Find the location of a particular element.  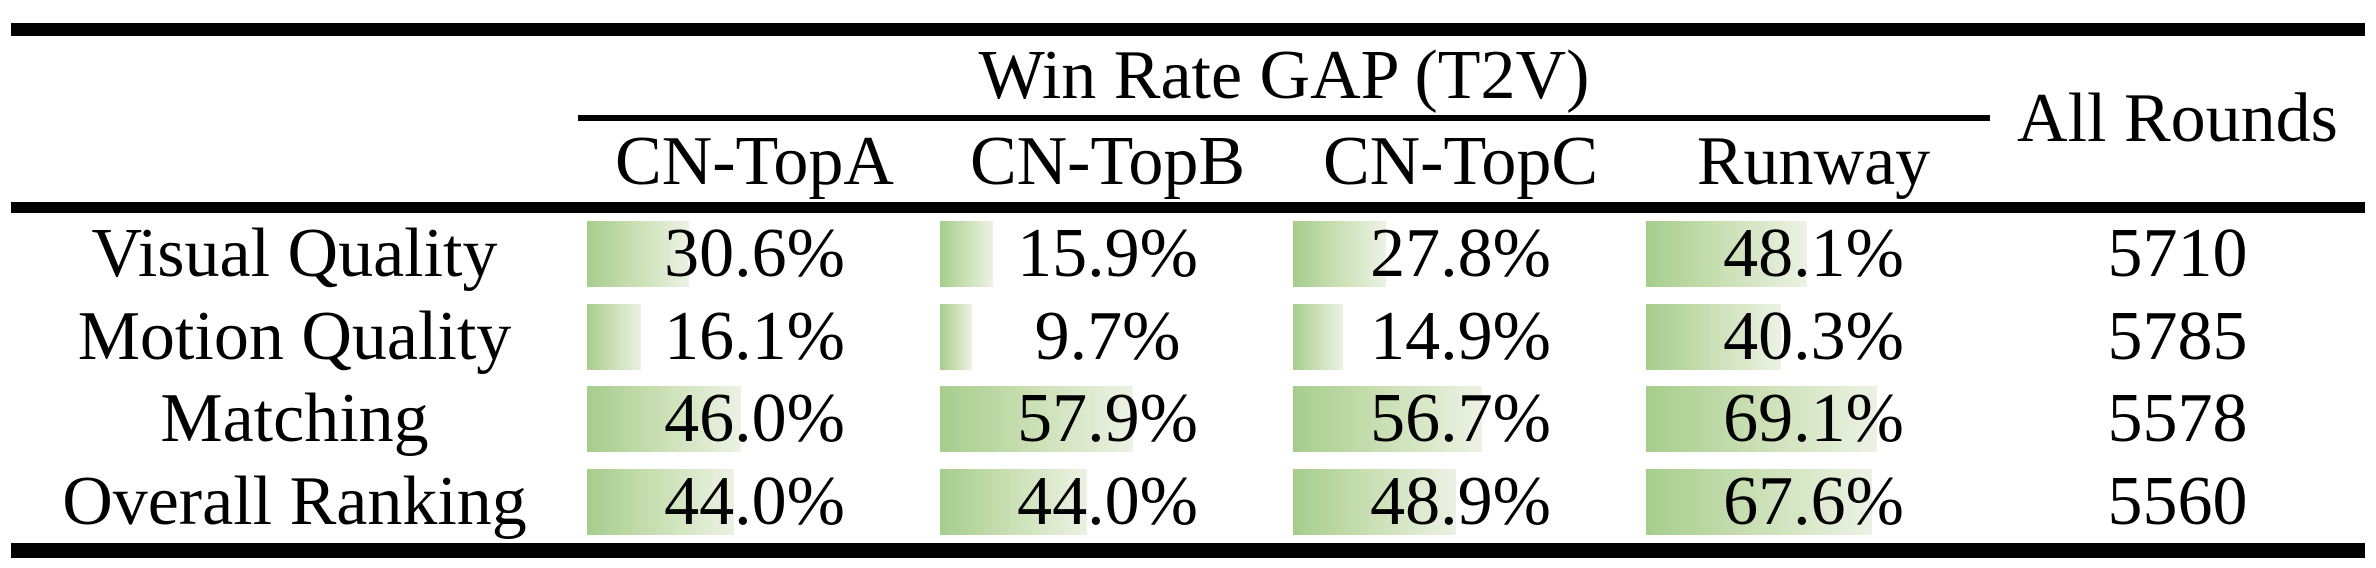

column-header-cn-topb: CN-TopB is located at coordinates (1107, 161).